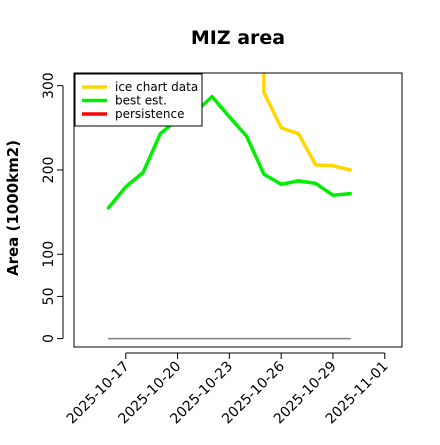 This screenshot has height=445, width=440. I want to click on y-tick-label: 200, so click(49, 170).